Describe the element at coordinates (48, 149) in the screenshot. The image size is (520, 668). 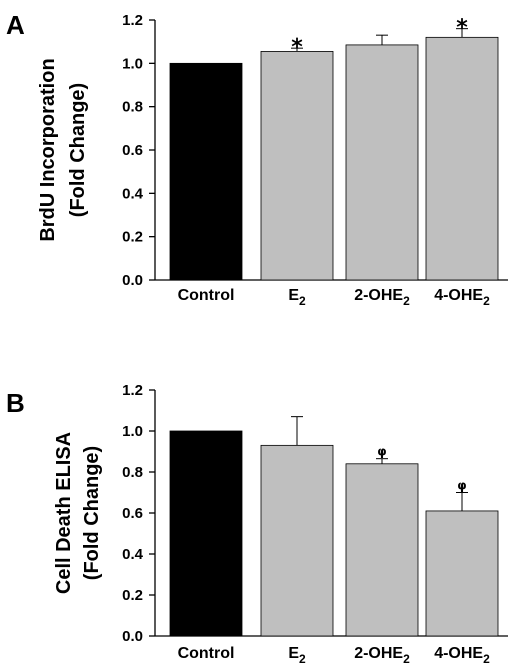
I see `y-axis-label: BrdU Incorporation` at that location.